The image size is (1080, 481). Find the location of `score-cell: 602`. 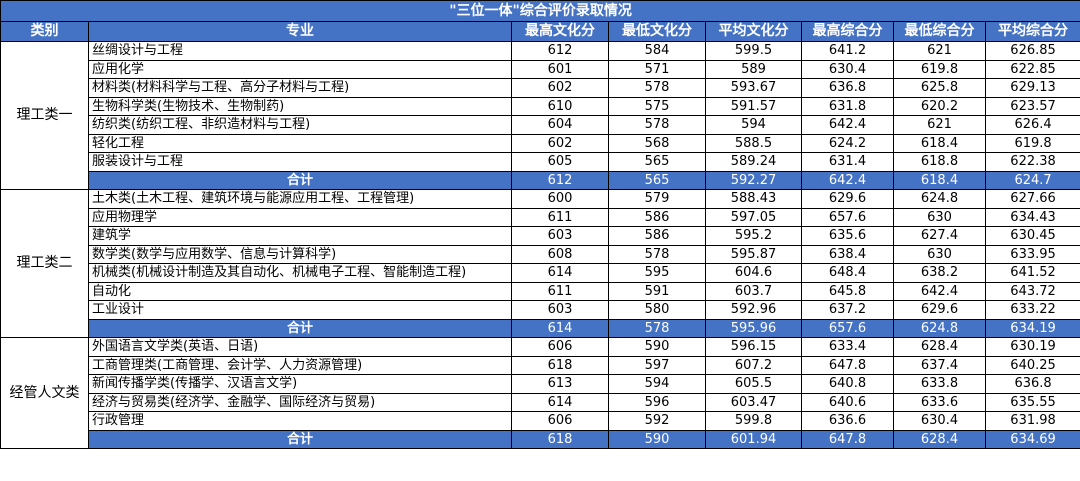

score-cell: 602 is located at coordinates (560, 88).